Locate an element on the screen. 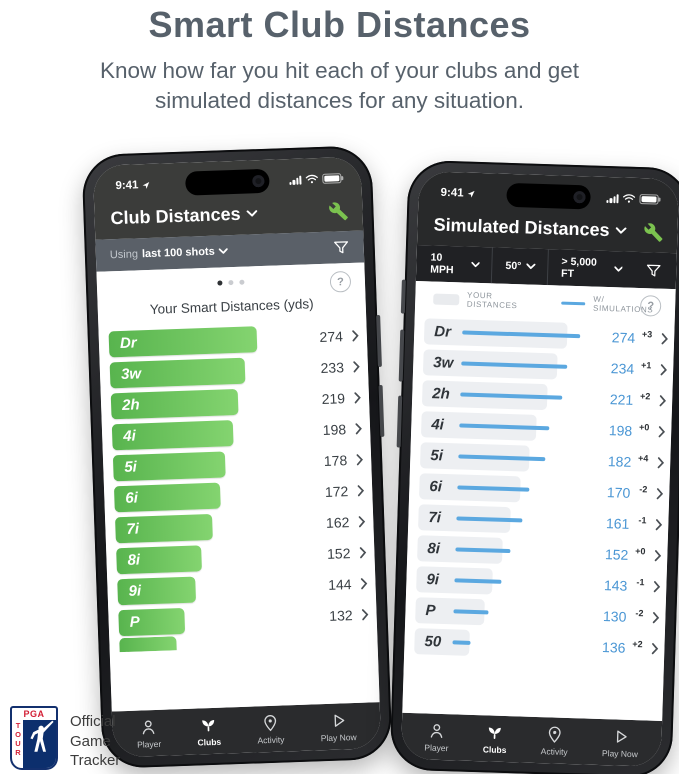  conditions-filter-bar: 10 MPH 50° > 5,000 FT is located at coordinates (546, 267).